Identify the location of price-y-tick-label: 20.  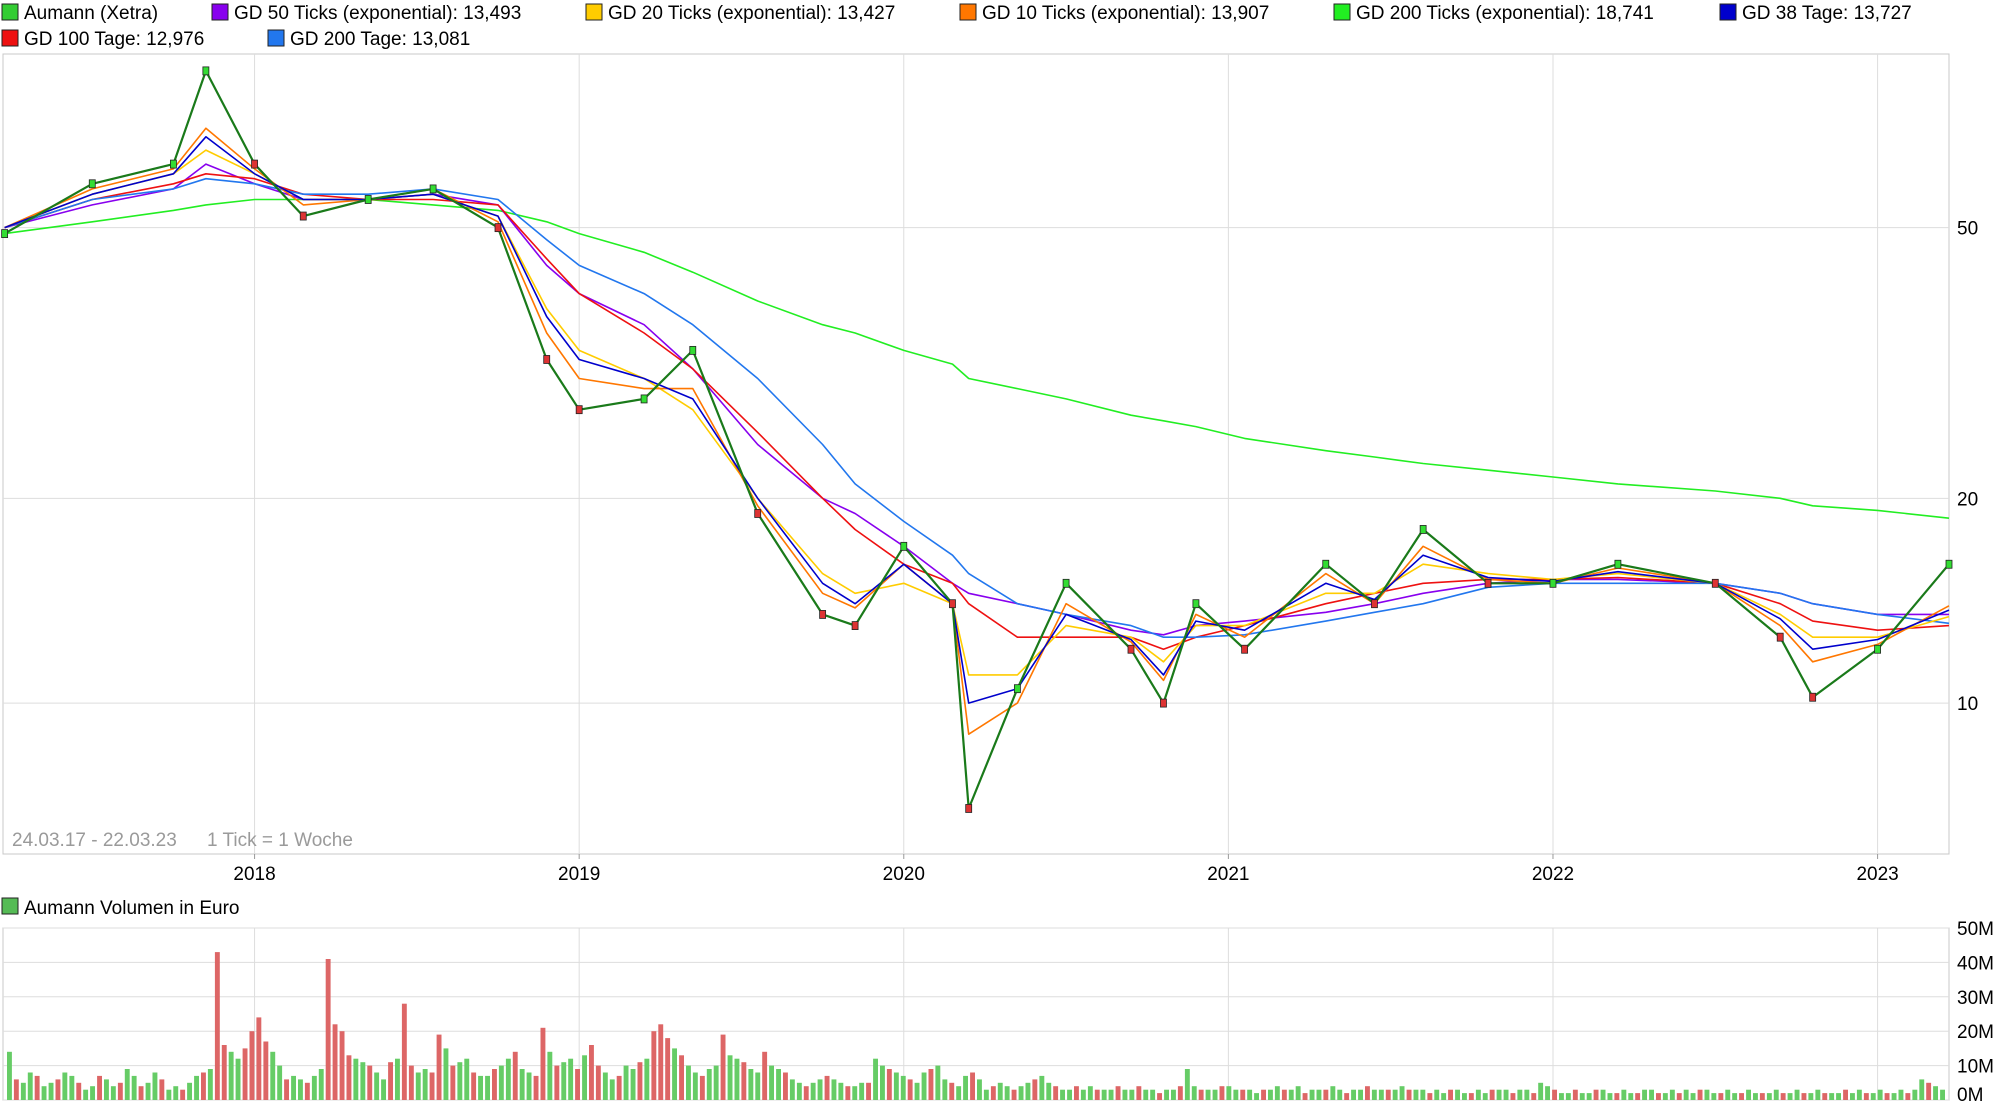
(1967, 499).